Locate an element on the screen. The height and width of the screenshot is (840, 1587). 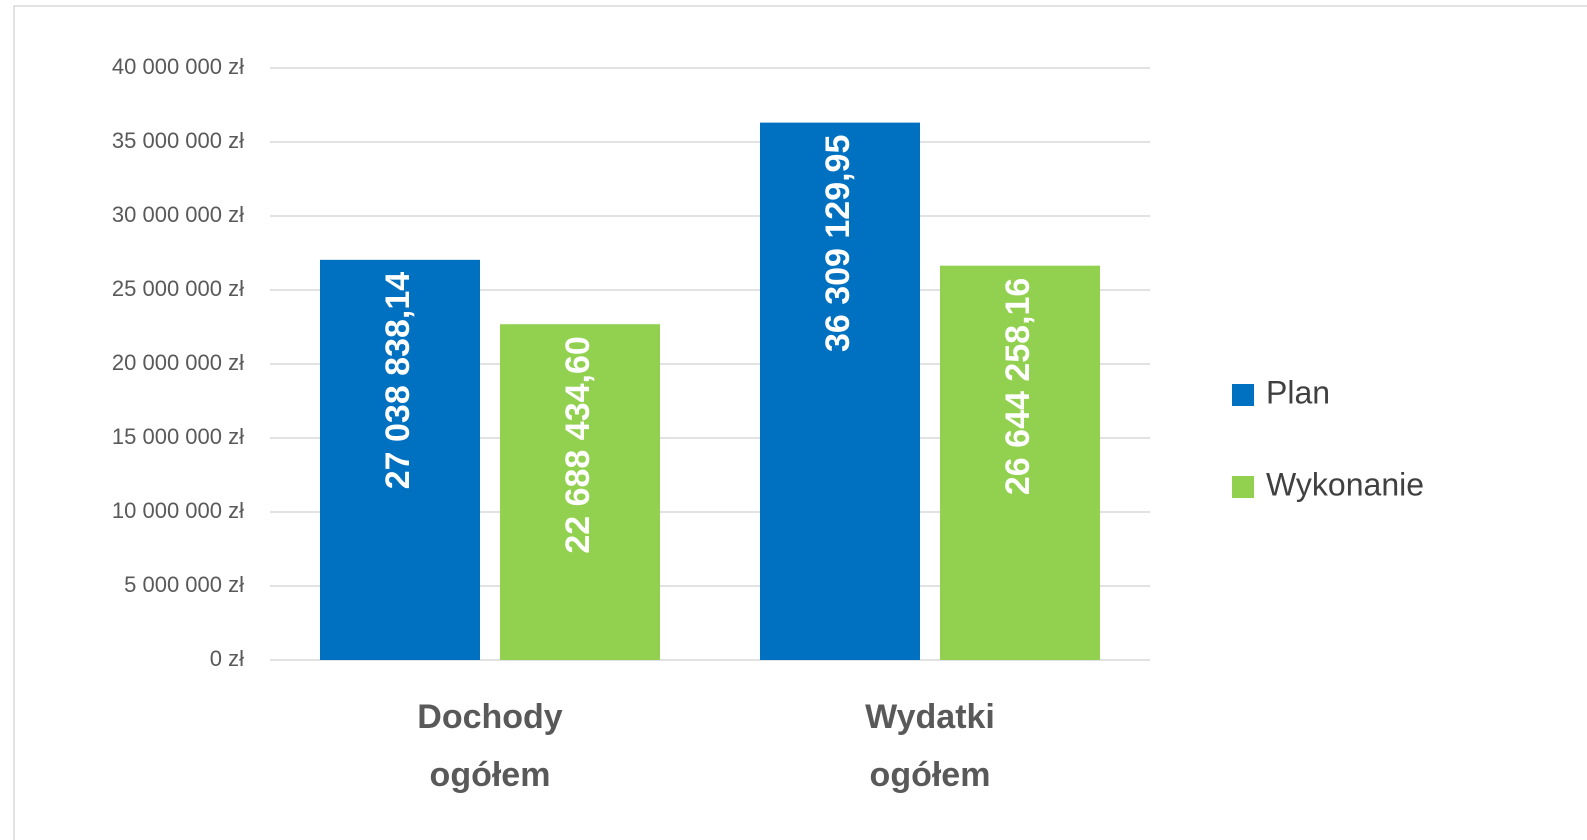
y-tick-label: 20 000 000 zł is located at coordinates (178, 362).